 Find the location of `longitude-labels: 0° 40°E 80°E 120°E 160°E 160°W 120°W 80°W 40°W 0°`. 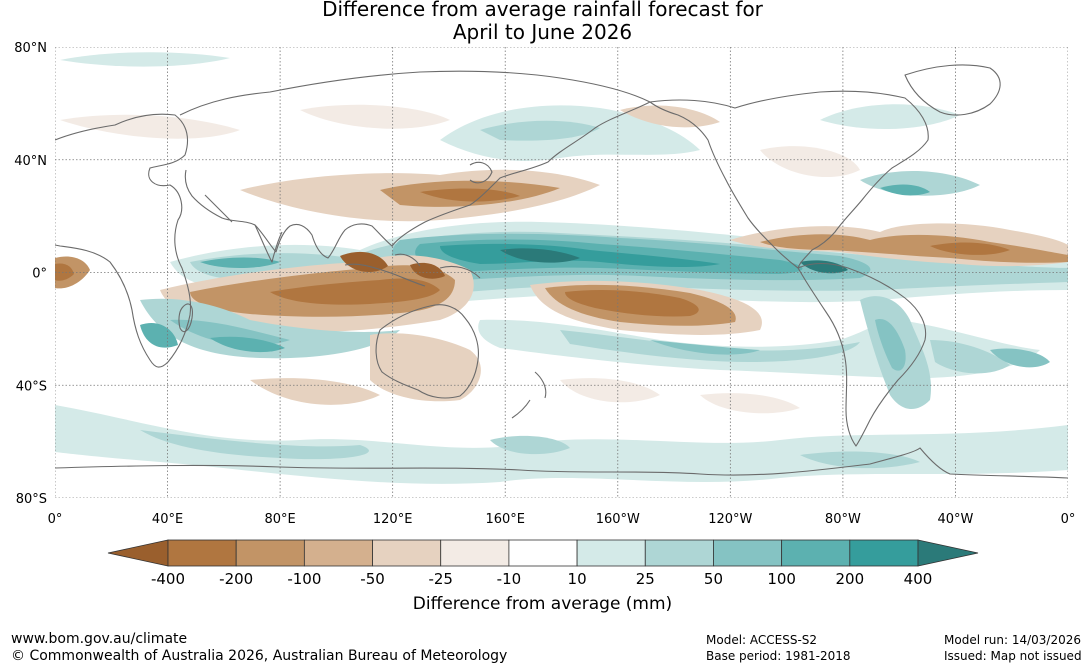

longitude-labels: 0° 40°E 80°E 120°E 160°E 160°W 120°W 80°W 40°W 0° is located at coordinates (562, 519).